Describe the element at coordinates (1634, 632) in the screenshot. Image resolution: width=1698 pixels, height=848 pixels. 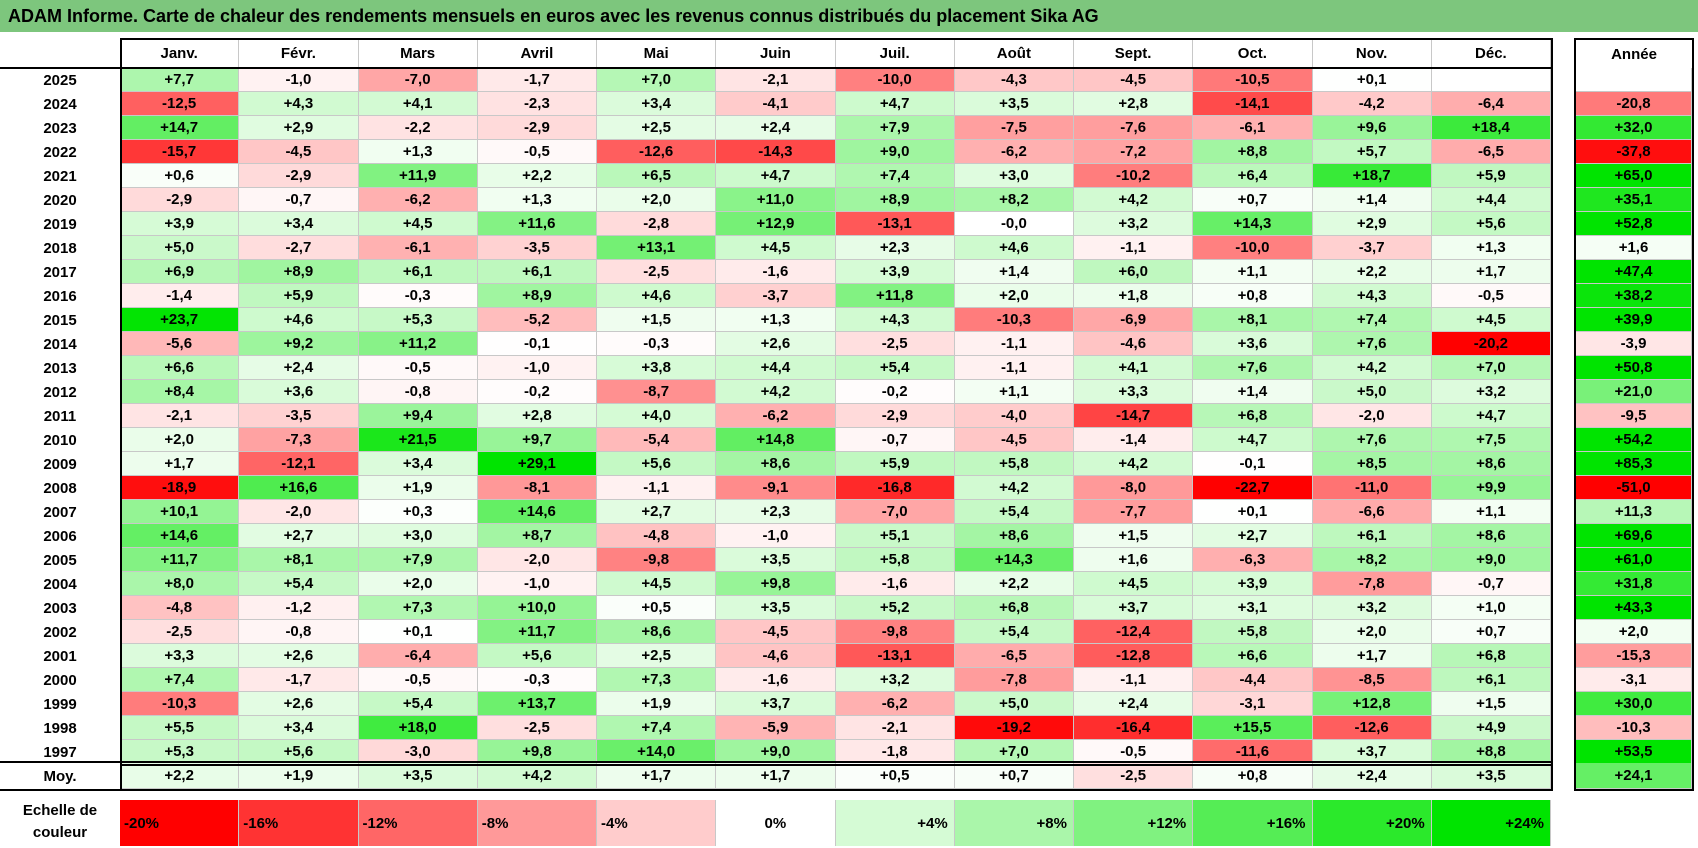
I see `annual-cell: +2,0` at that location.